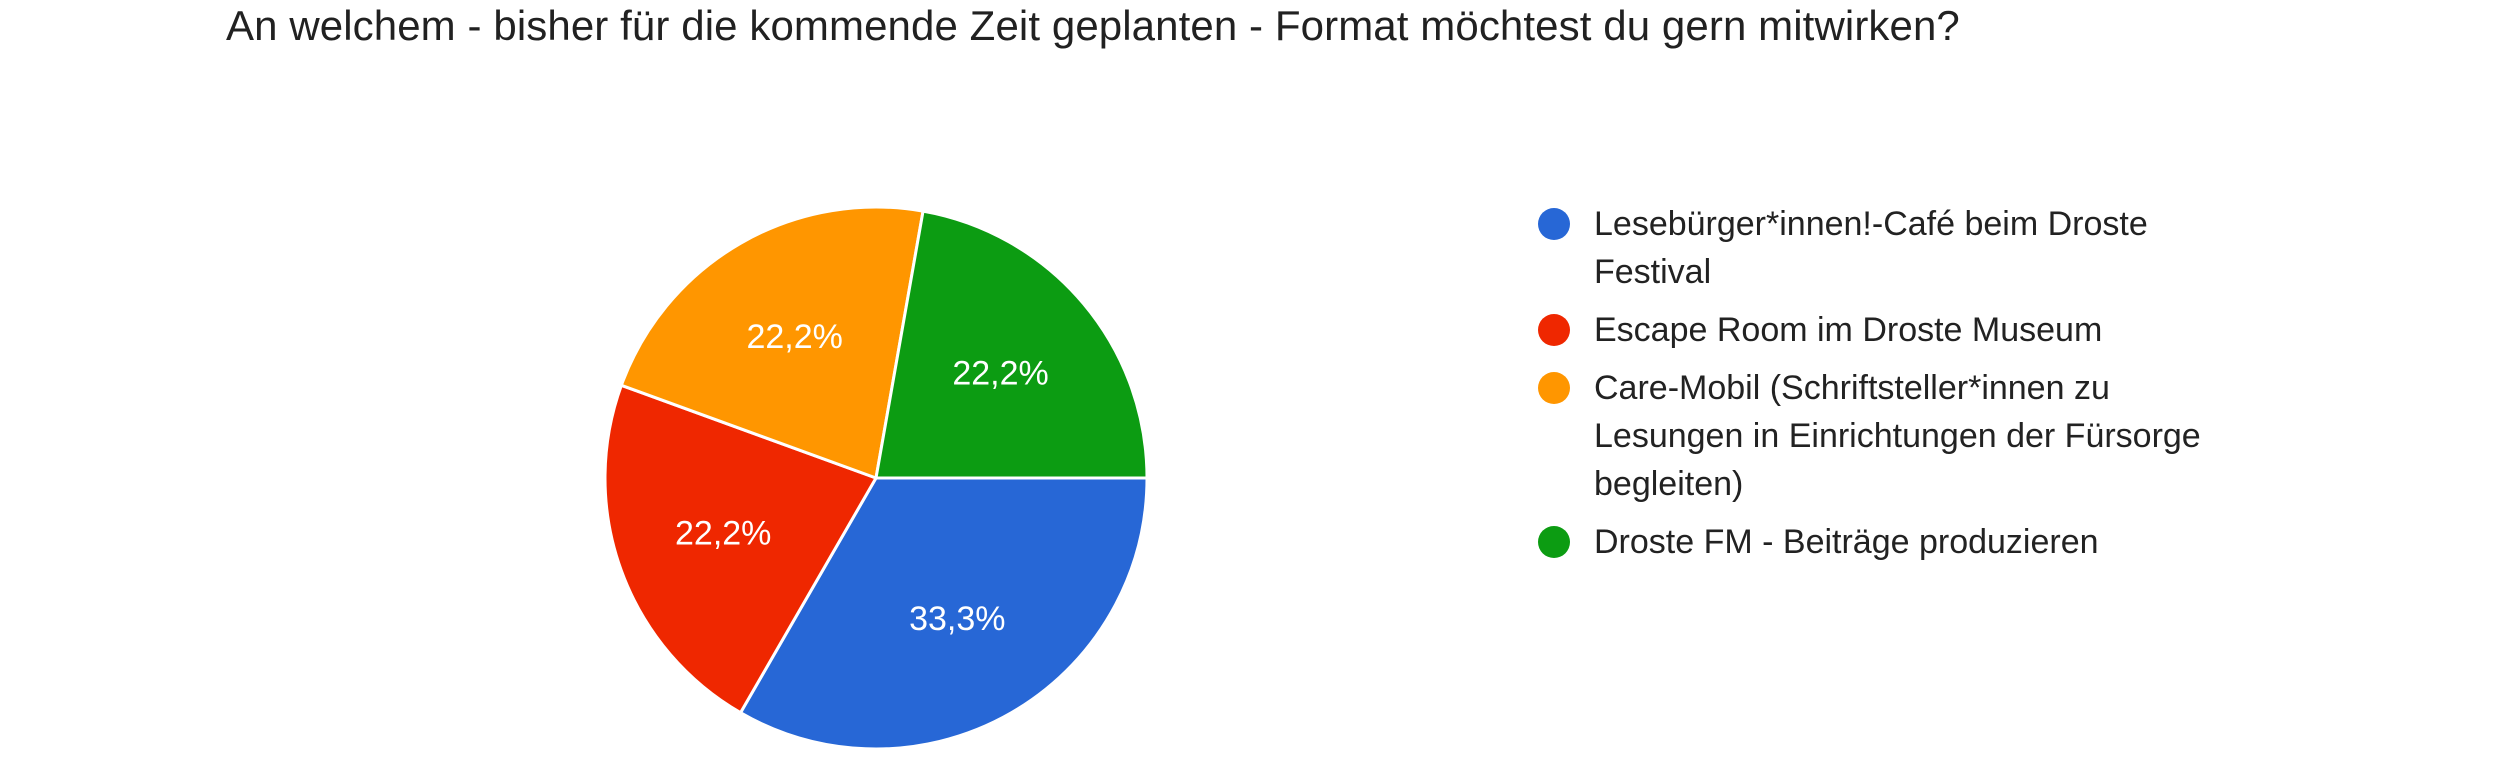 The image size is (2520, 764). I want to click on slice-label-2: 22,2%, so click(723, 534).